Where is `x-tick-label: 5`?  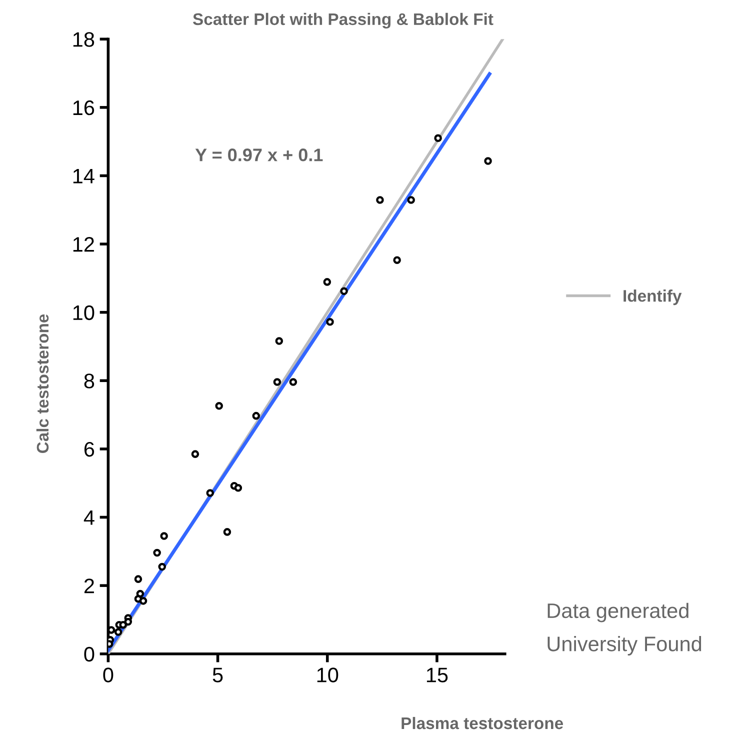
x-tick-label: 5 is located at coordinates (217, 675).